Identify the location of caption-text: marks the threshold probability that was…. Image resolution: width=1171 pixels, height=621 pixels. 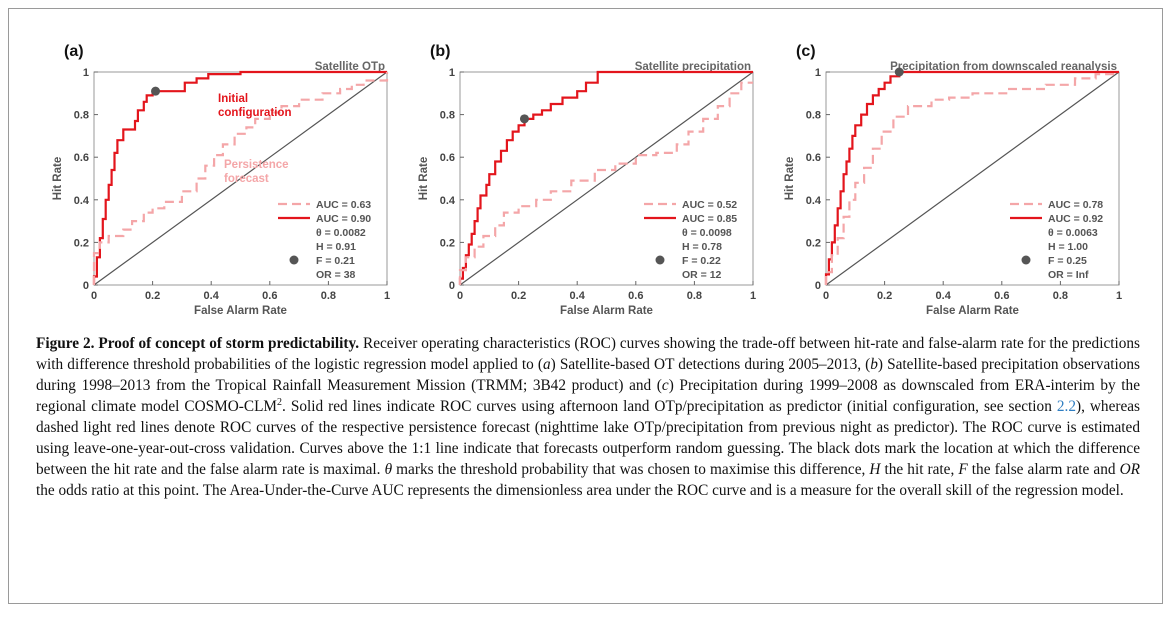
(631, 469).